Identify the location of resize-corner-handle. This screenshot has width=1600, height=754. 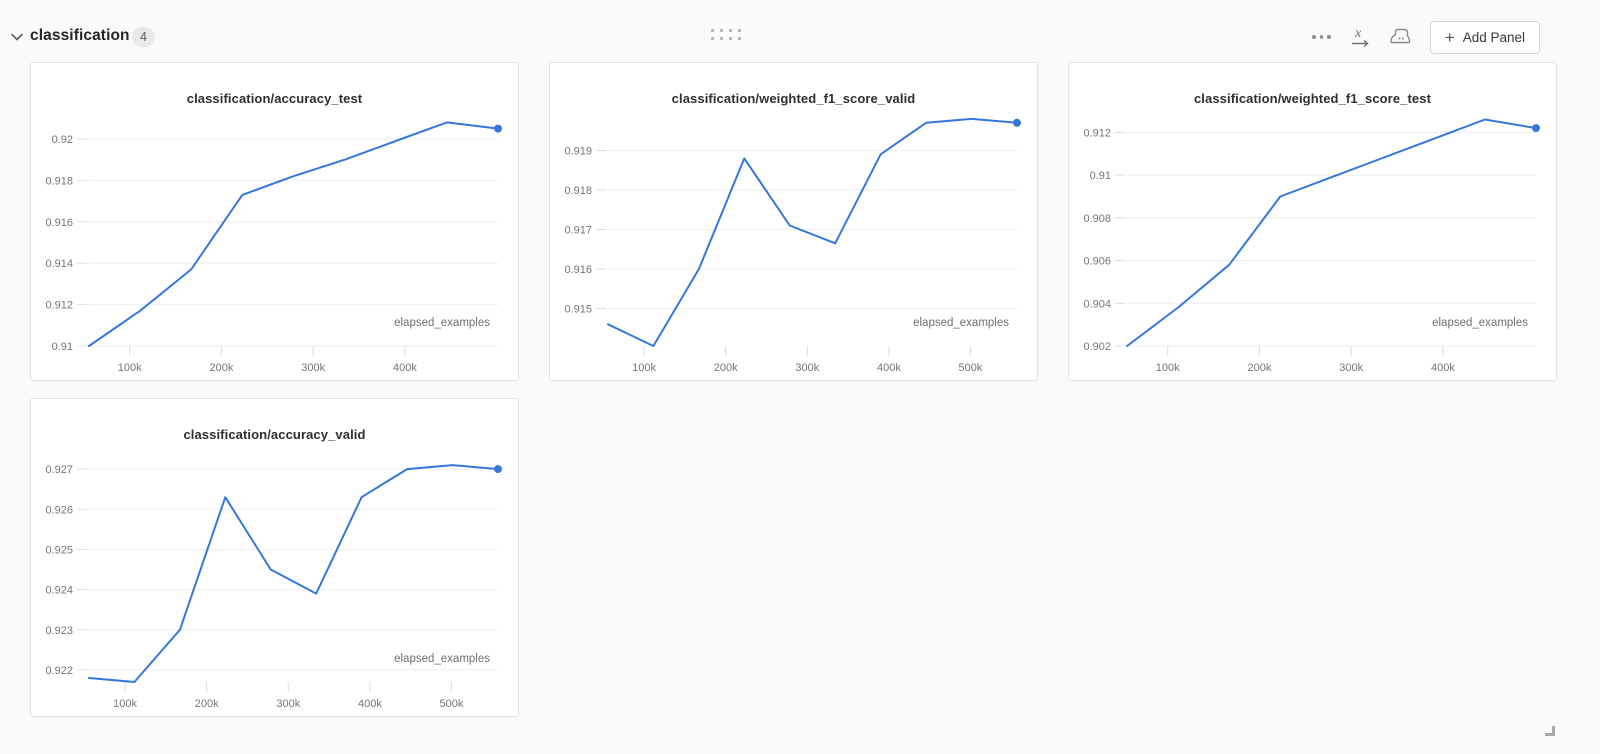
(1550, 731).